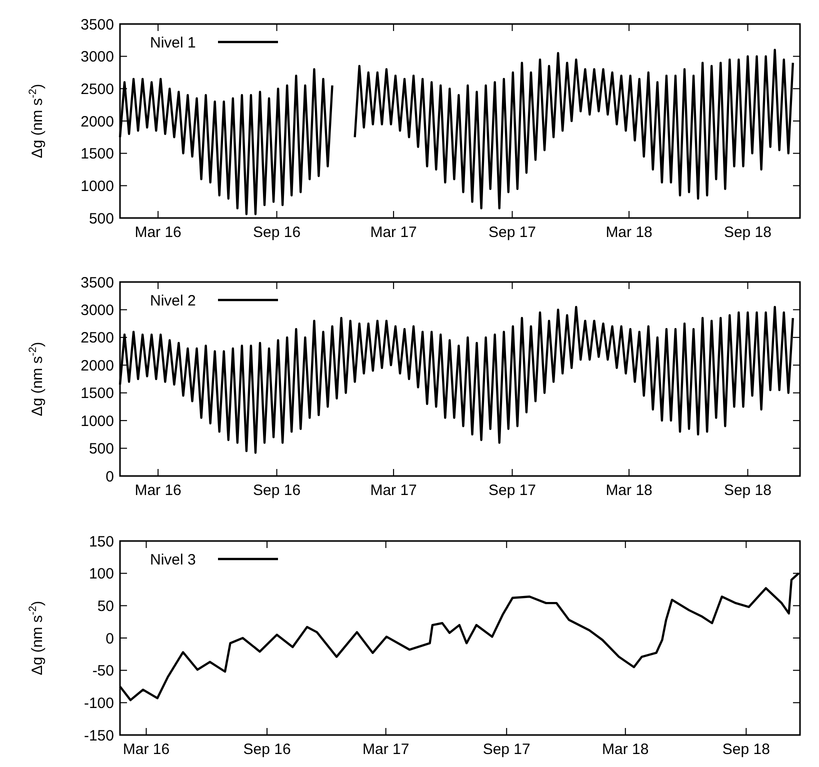 The image size is (819, 767). What do you see at coordinates (103, 671) in the screenshot?
I see `y-tick-label: -50` at bounding box center [103, 671].